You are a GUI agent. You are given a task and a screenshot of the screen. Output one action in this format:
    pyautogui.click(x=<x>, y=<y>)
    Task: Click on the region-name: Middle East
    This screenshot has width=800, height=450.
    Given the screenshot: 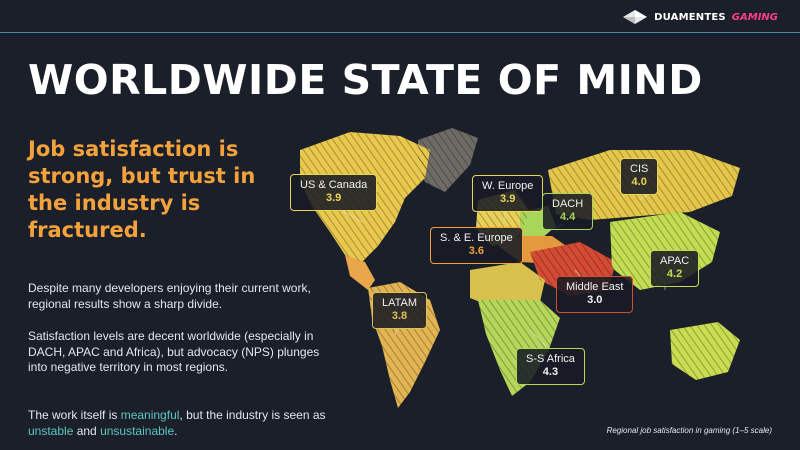 What is the action you would take?
    pyautogui.click(x=595, y=287)
    